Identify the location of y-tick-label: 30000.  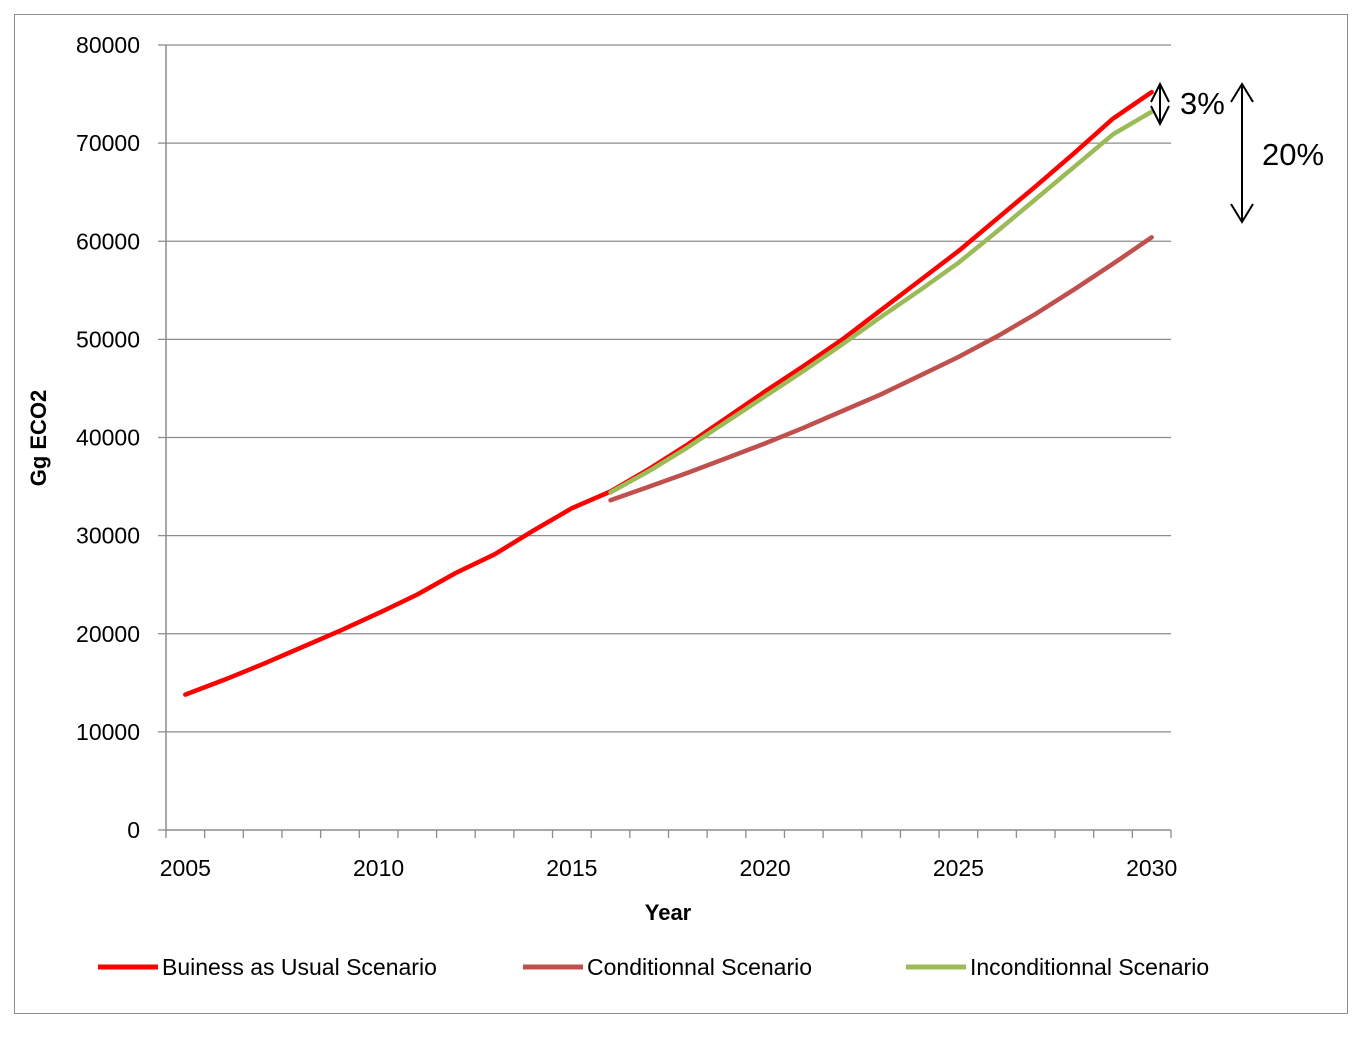
(108, 536).